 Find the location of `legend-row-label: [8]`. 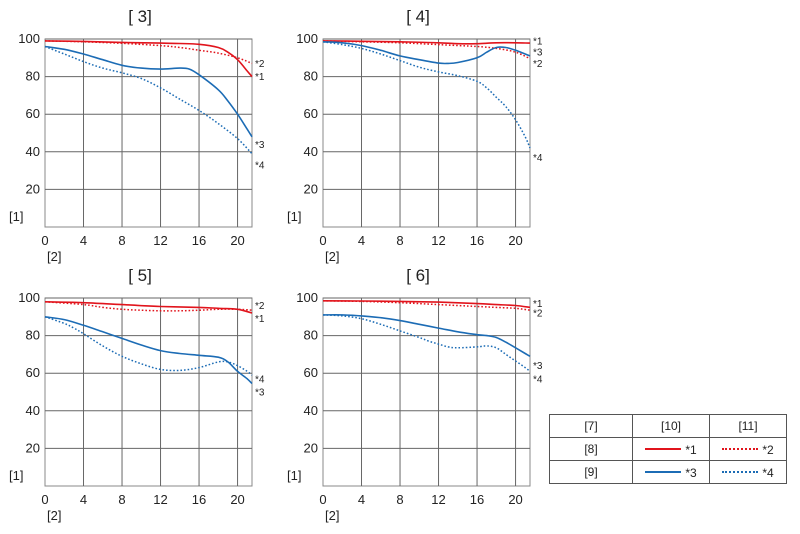

legend-row-label: [8] is located at coordinates (591, 449).